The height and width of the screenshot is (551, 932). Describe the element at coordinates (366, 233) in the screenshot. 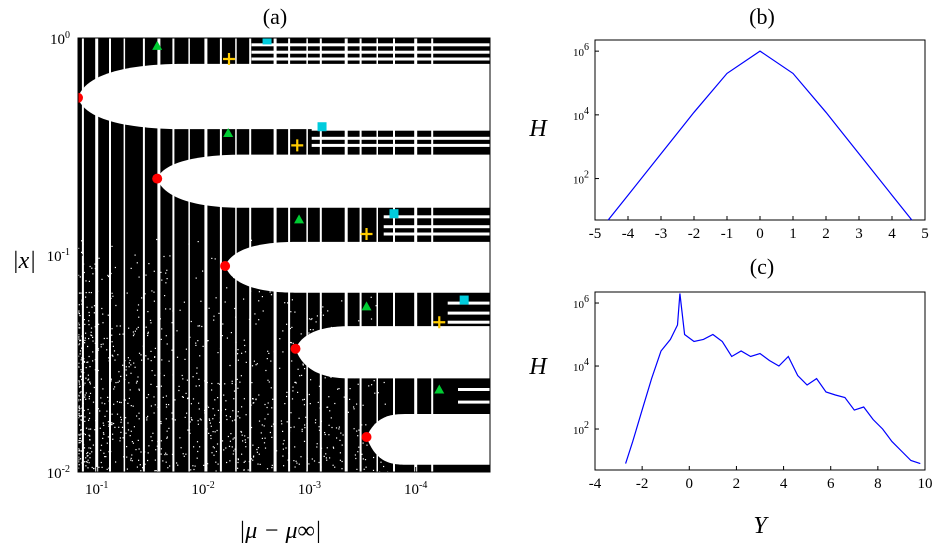

I see `yellow-star-marker` at that location.